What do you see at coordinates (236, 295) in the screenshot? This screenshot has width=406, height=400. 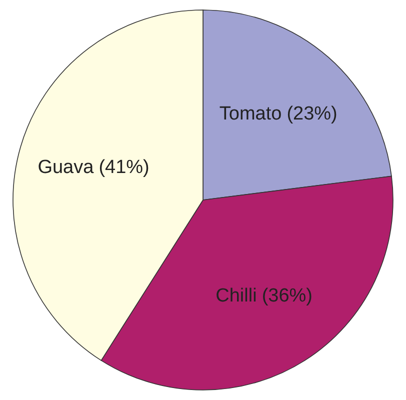 I see `slice-label: Chilli` at bounding box center [236, 295].